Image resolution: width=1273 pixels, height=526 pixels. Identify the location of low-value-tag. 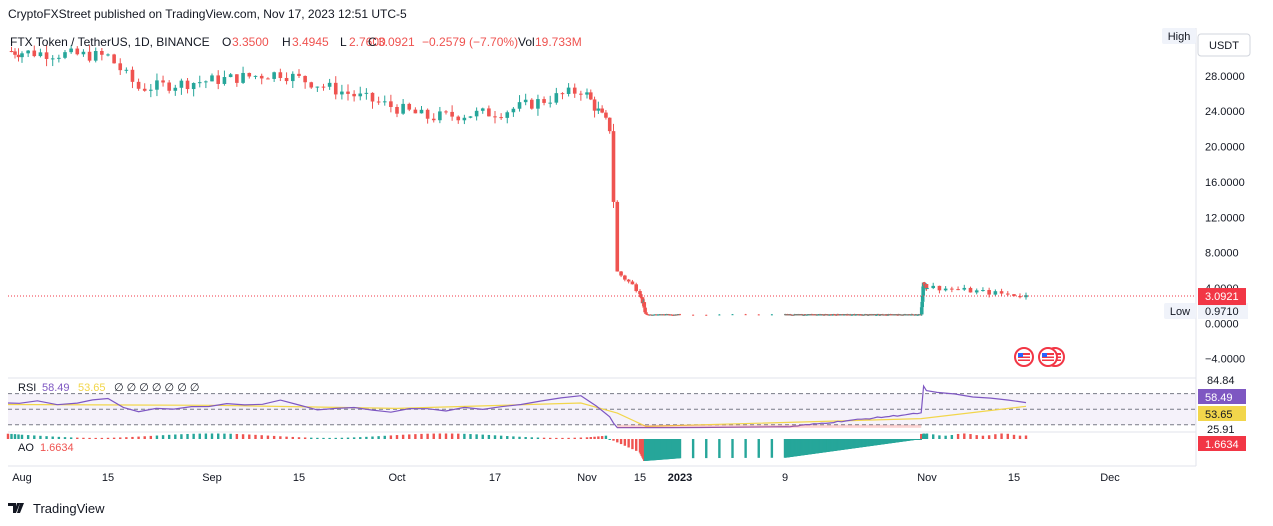
(1223, 311).